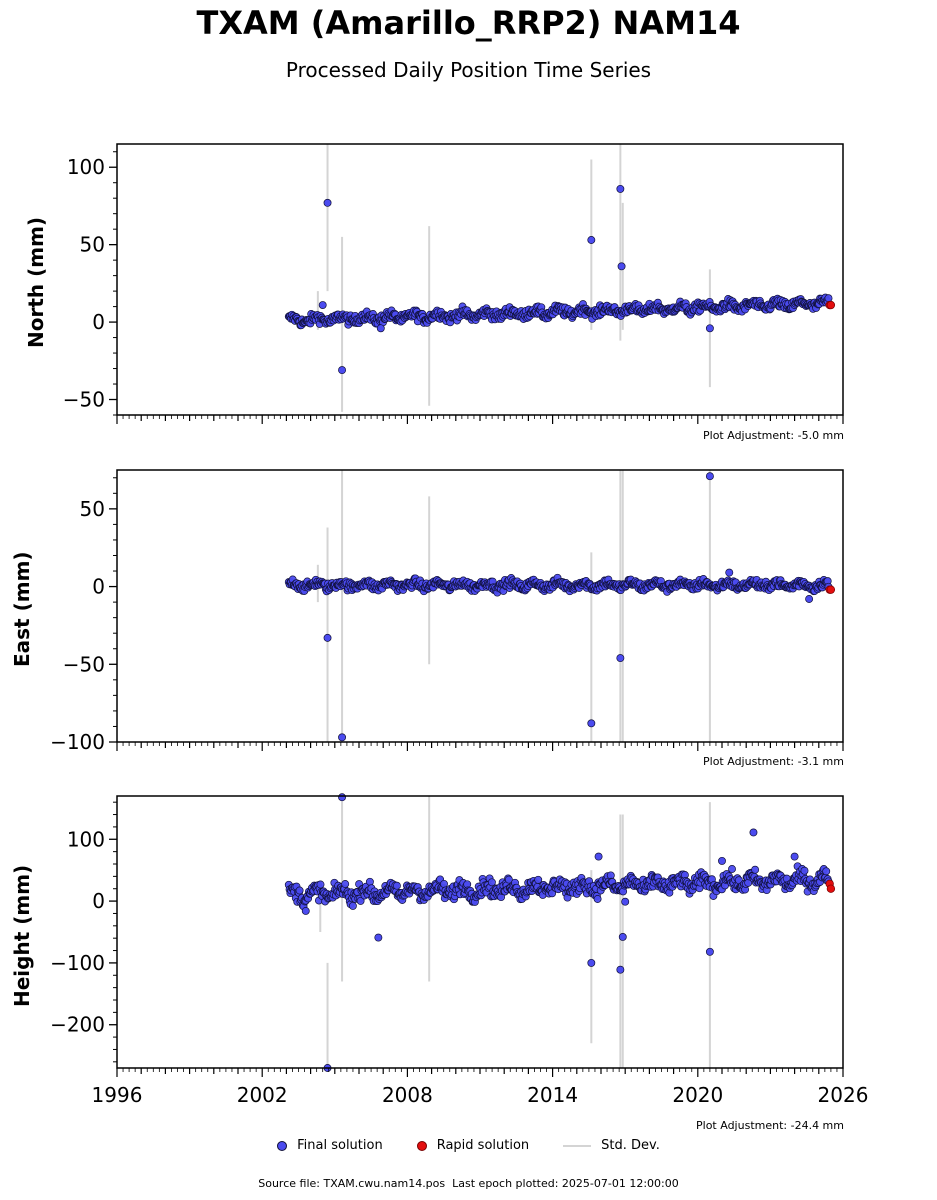 This screenshot has height=1200, width=937. I want to click on last-epoch: 2025-07-01 12:00:00, so click(620, 1183).